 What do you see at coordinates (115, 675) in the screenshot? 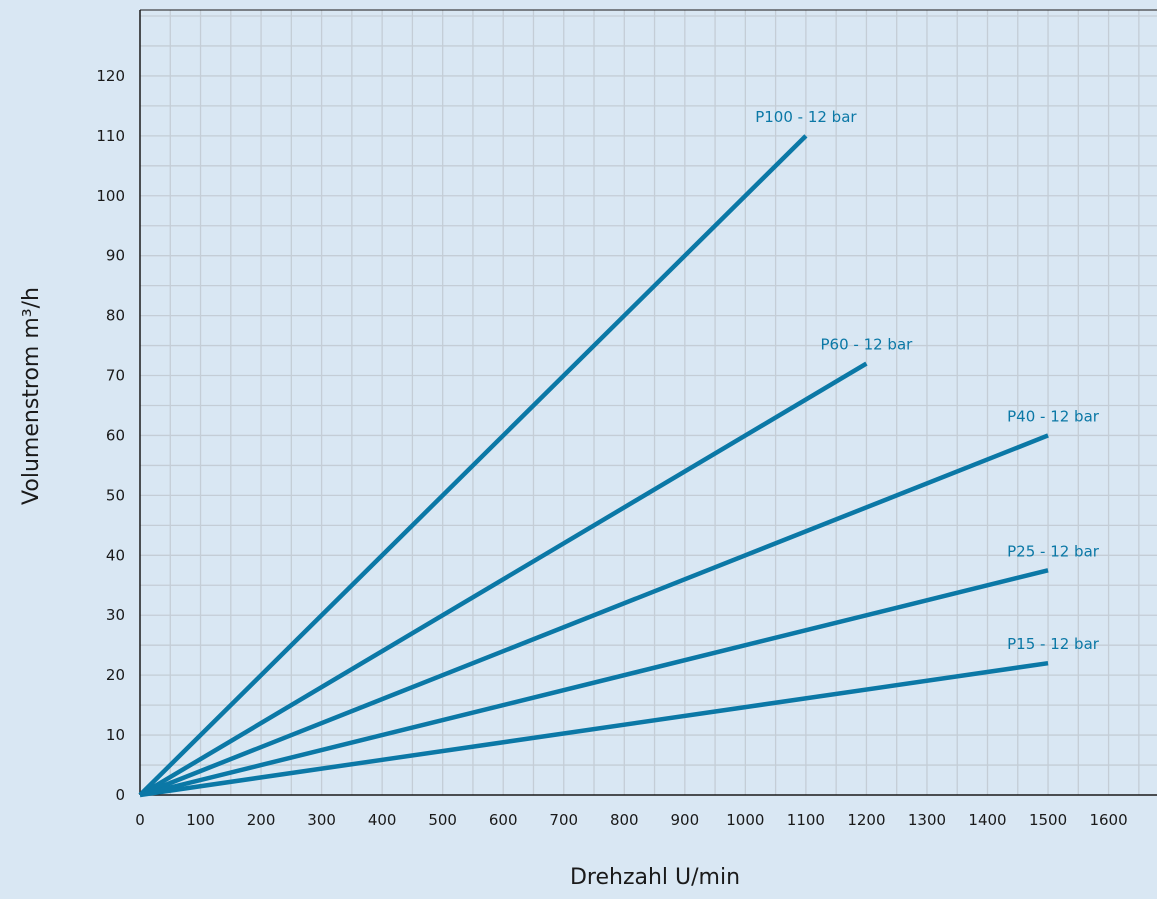
I see `y-tick-label: 20` at bounding box center [115, 675].